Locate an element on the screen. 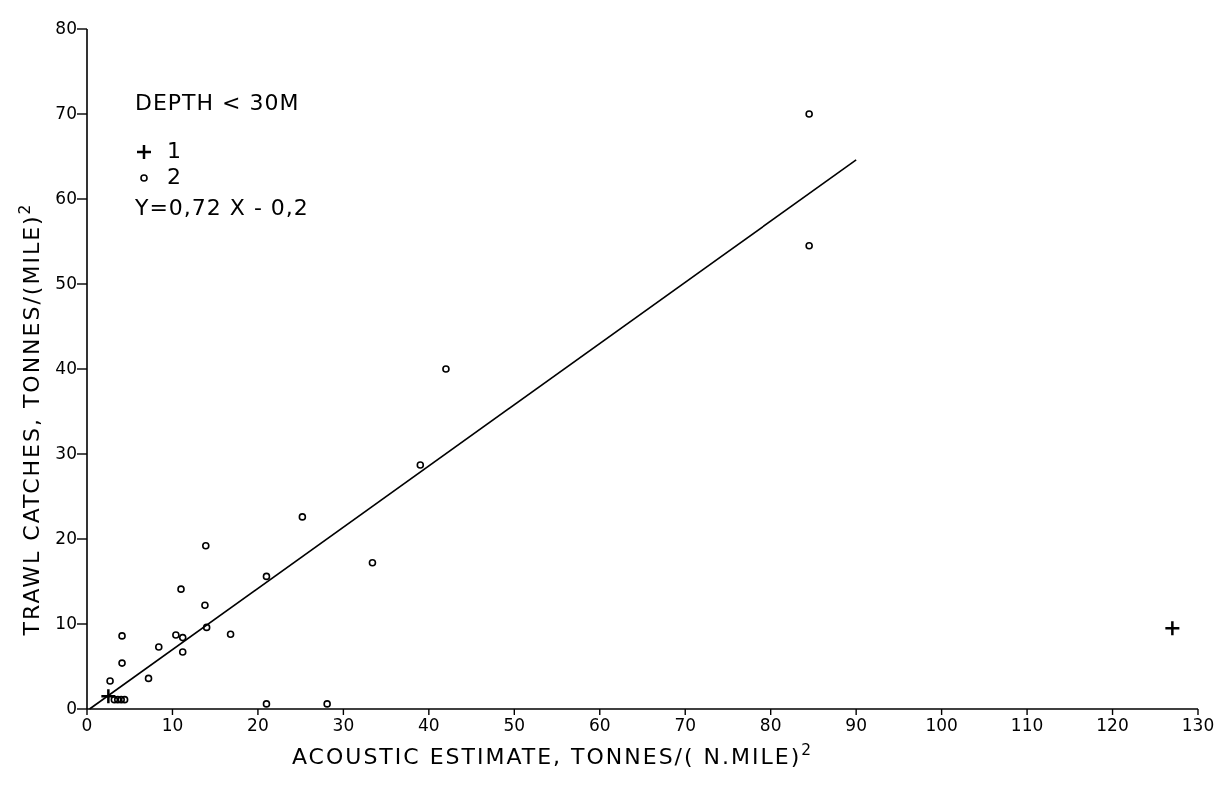 This screenshot has height=787, width=1223. y-tick-label: 30 is located at coordinates (66, 453).